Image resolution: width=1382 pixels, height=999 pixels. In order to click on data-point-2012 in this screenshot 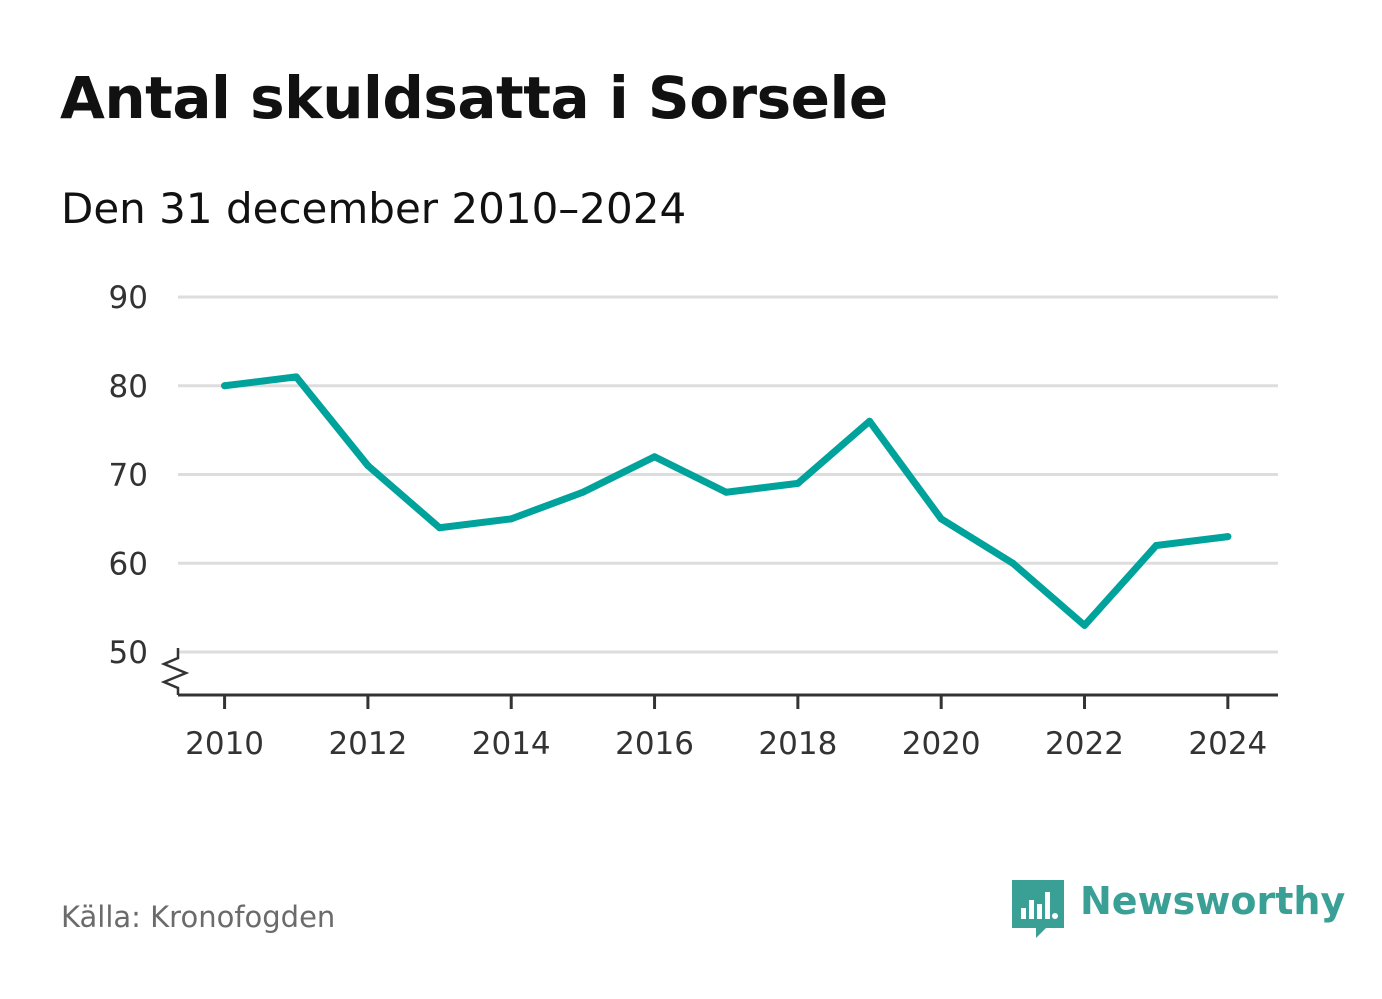, I will do `click(368, 466)`.